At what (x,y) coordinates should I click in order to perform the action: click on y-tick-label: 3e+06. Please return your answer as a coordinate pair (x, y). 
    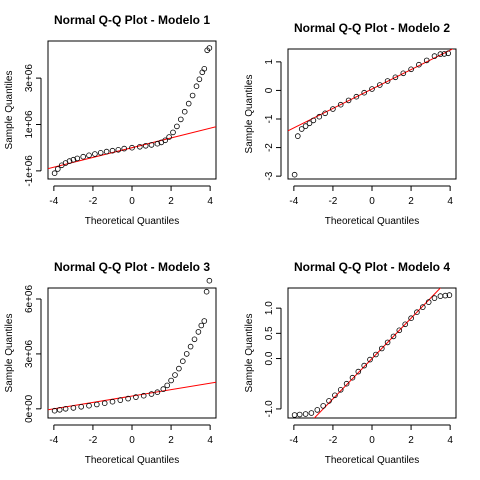
    Looking at the image, I should click on (29, 78).